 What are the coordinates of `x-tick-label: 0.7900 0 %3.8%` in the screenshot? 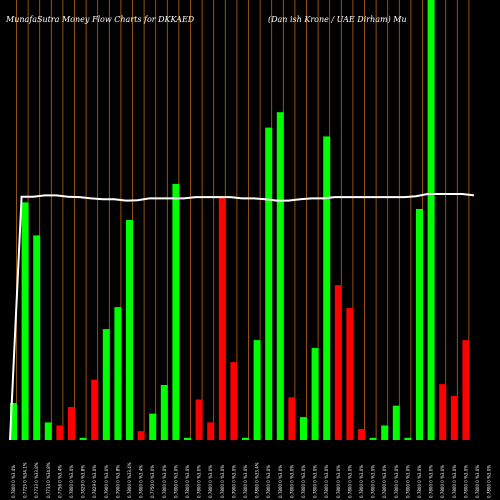 It's located at (117, 481).